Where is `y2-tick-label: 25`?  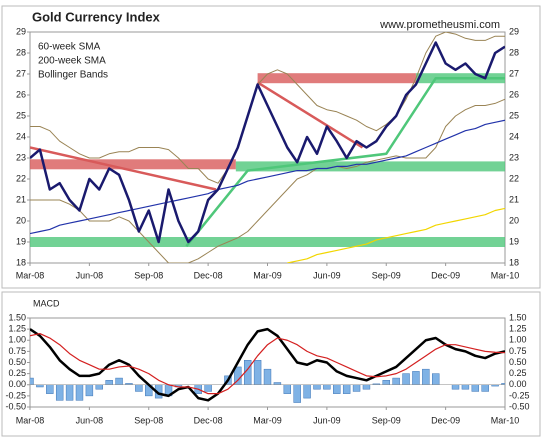
y2-tick-label: 25 is located at coordinates (514, 115).